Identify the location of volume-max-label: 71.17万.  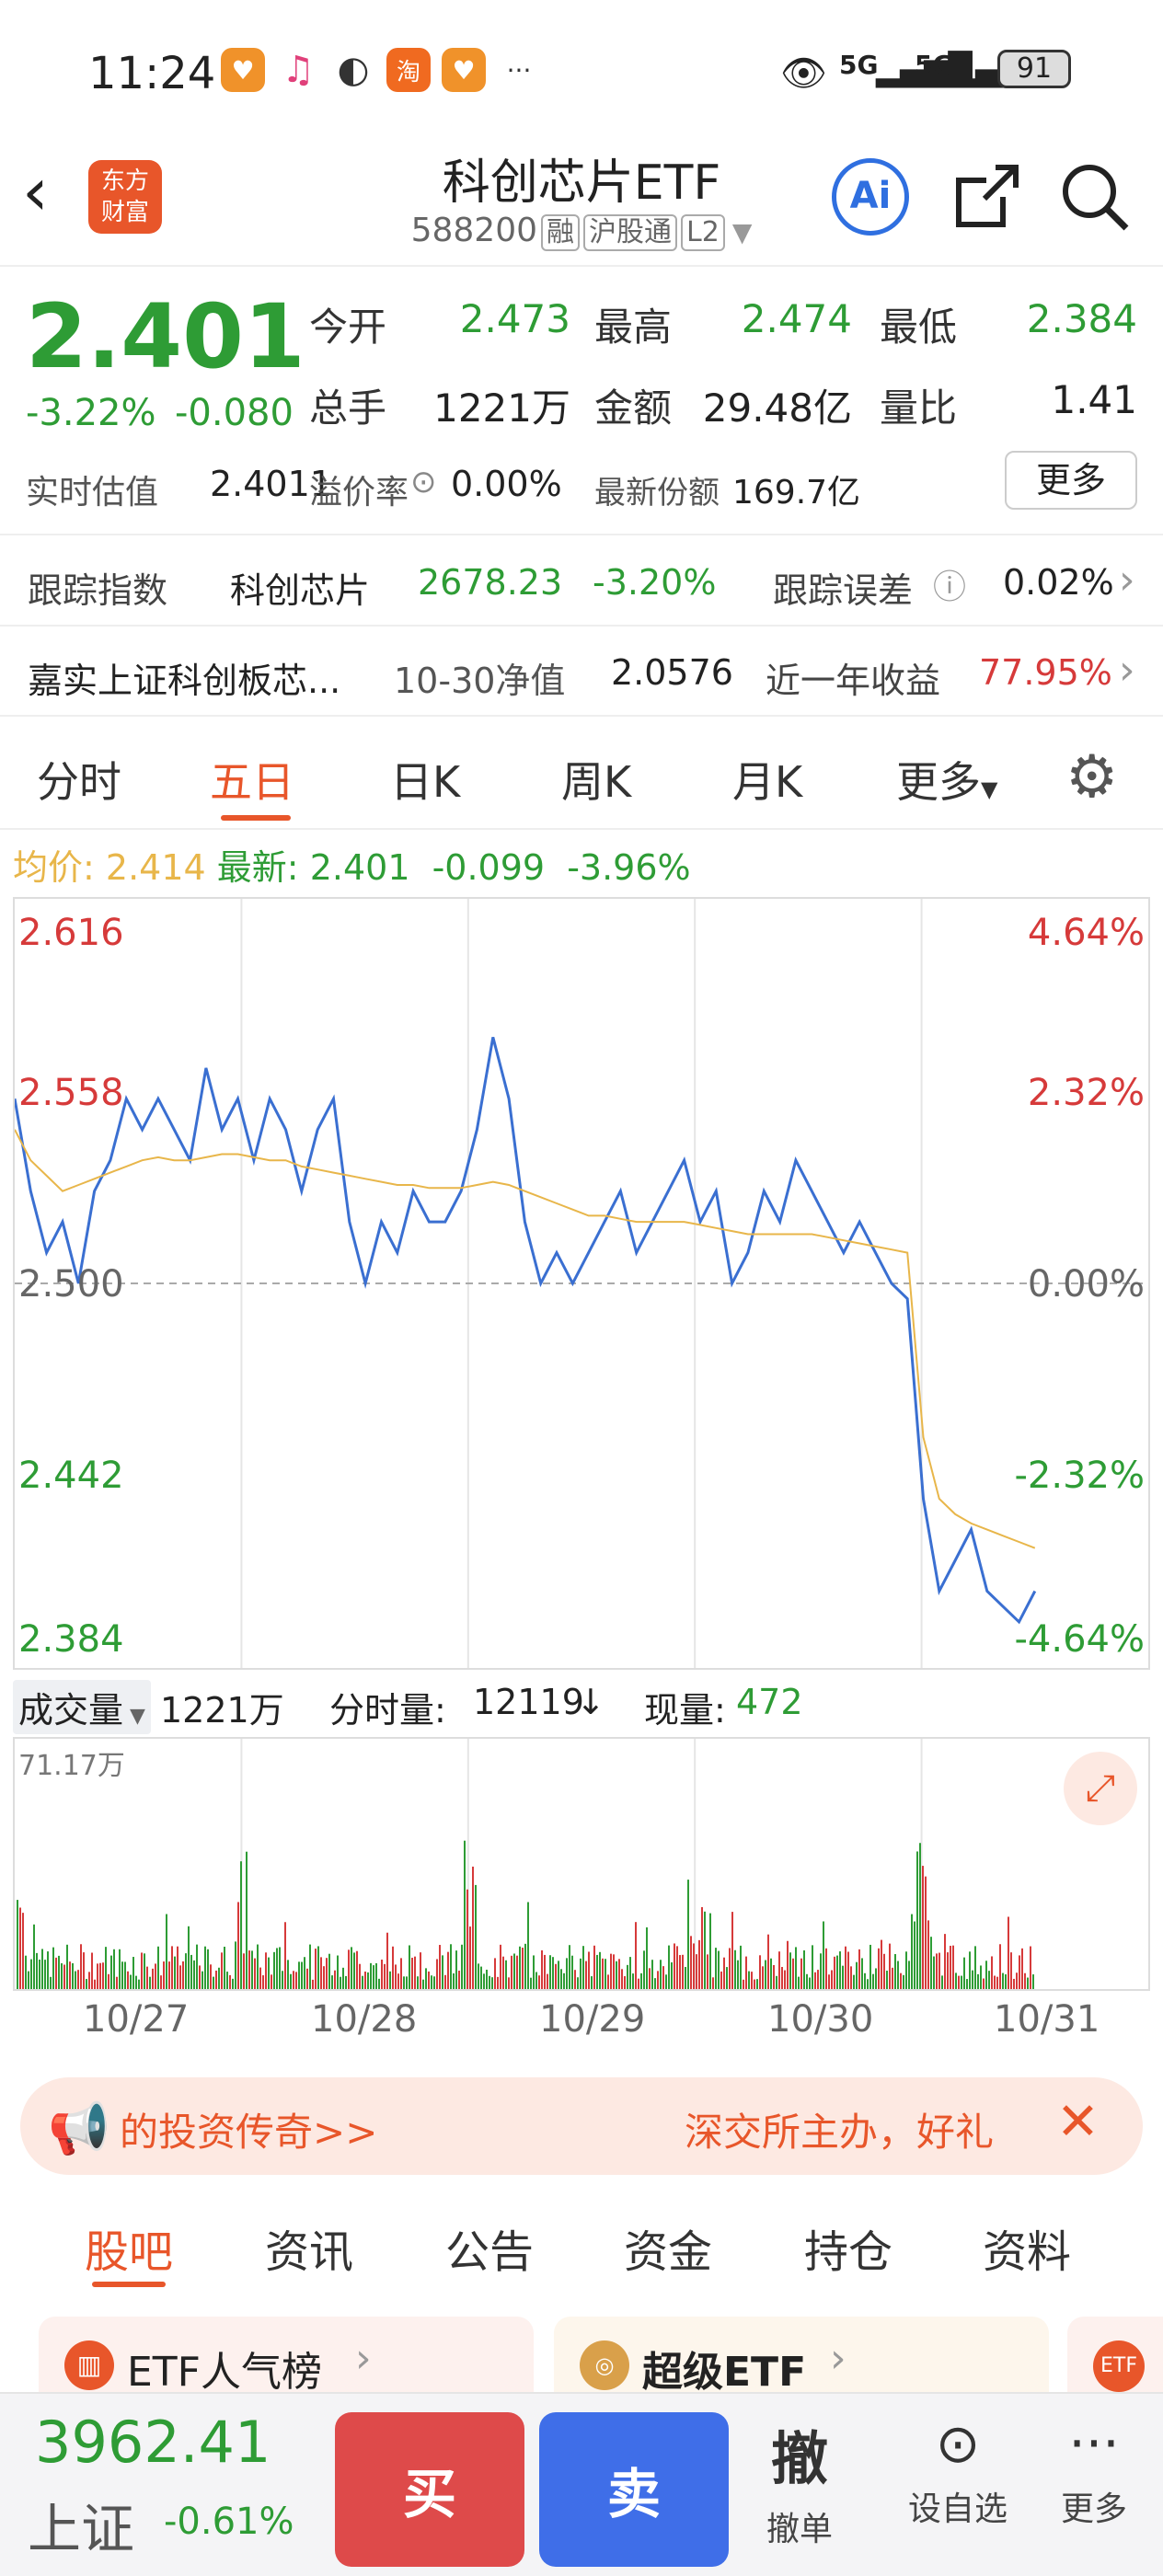
(72, 1766).